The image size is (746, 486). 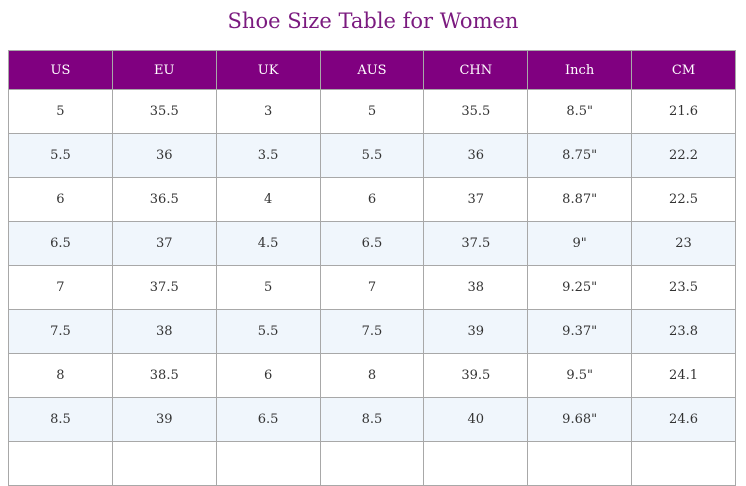 What do you see at coordinates (580, 70) in the screenshot?
I see `column-header-inch: Inch` at bounding box center [580, 70].